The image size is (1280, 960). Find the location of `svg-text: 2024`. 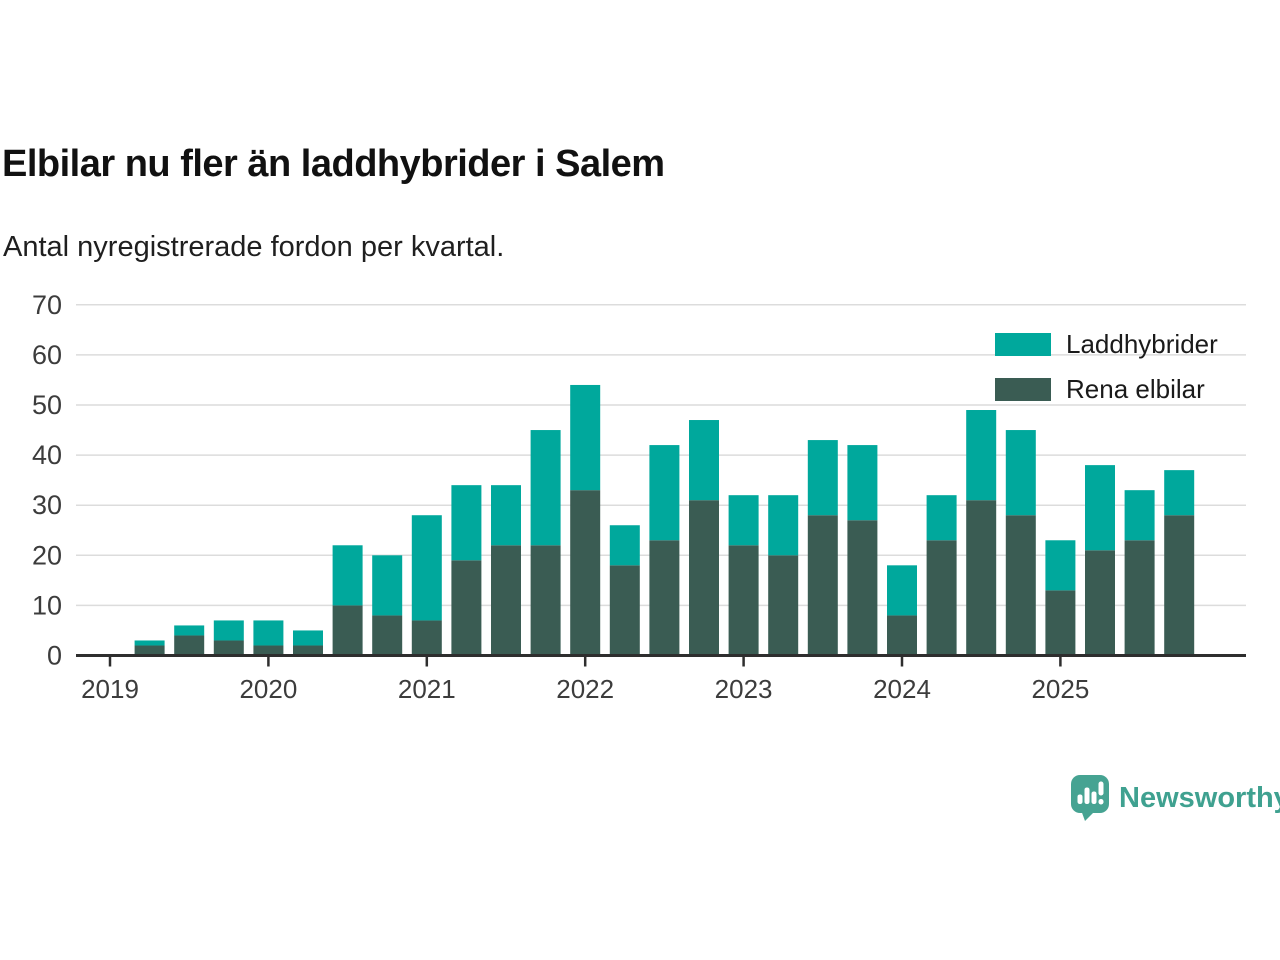

svg-text: 2024 is located at coordinates (902, 689).